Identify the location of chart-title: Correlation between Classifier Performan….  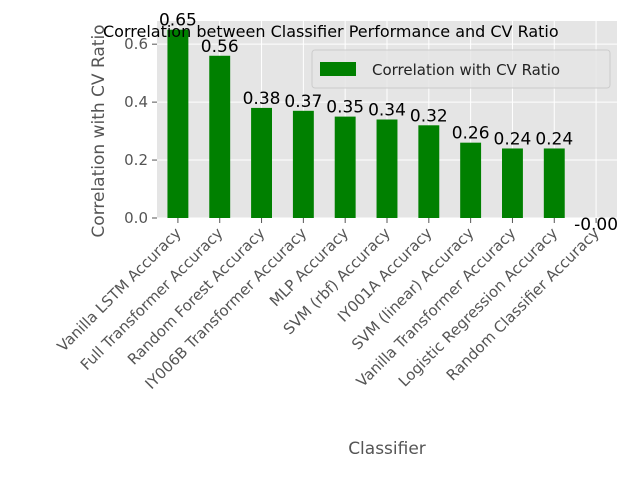
(331, 31).